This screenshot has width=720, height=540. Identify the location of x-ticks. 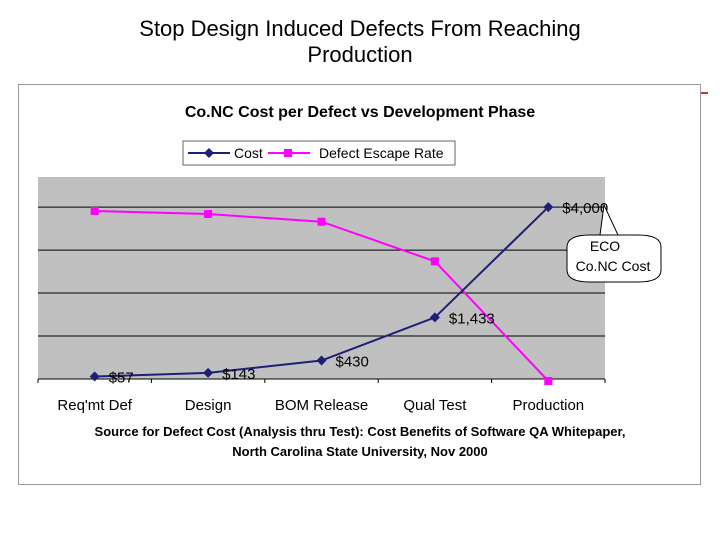
(321, 381).